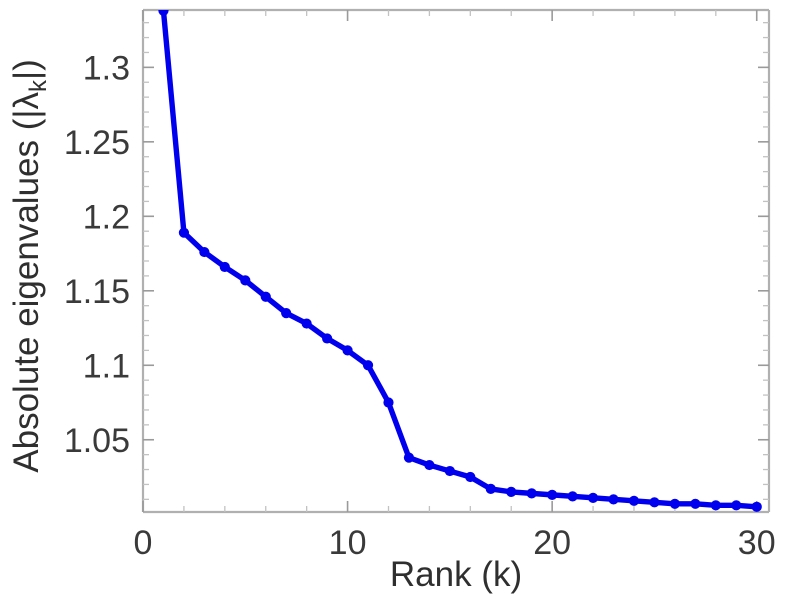 The height and width of the screenshot is (600, 790). I want to click on svg-text: Absolute eigenvalues (|λk|), so click(29, 265).